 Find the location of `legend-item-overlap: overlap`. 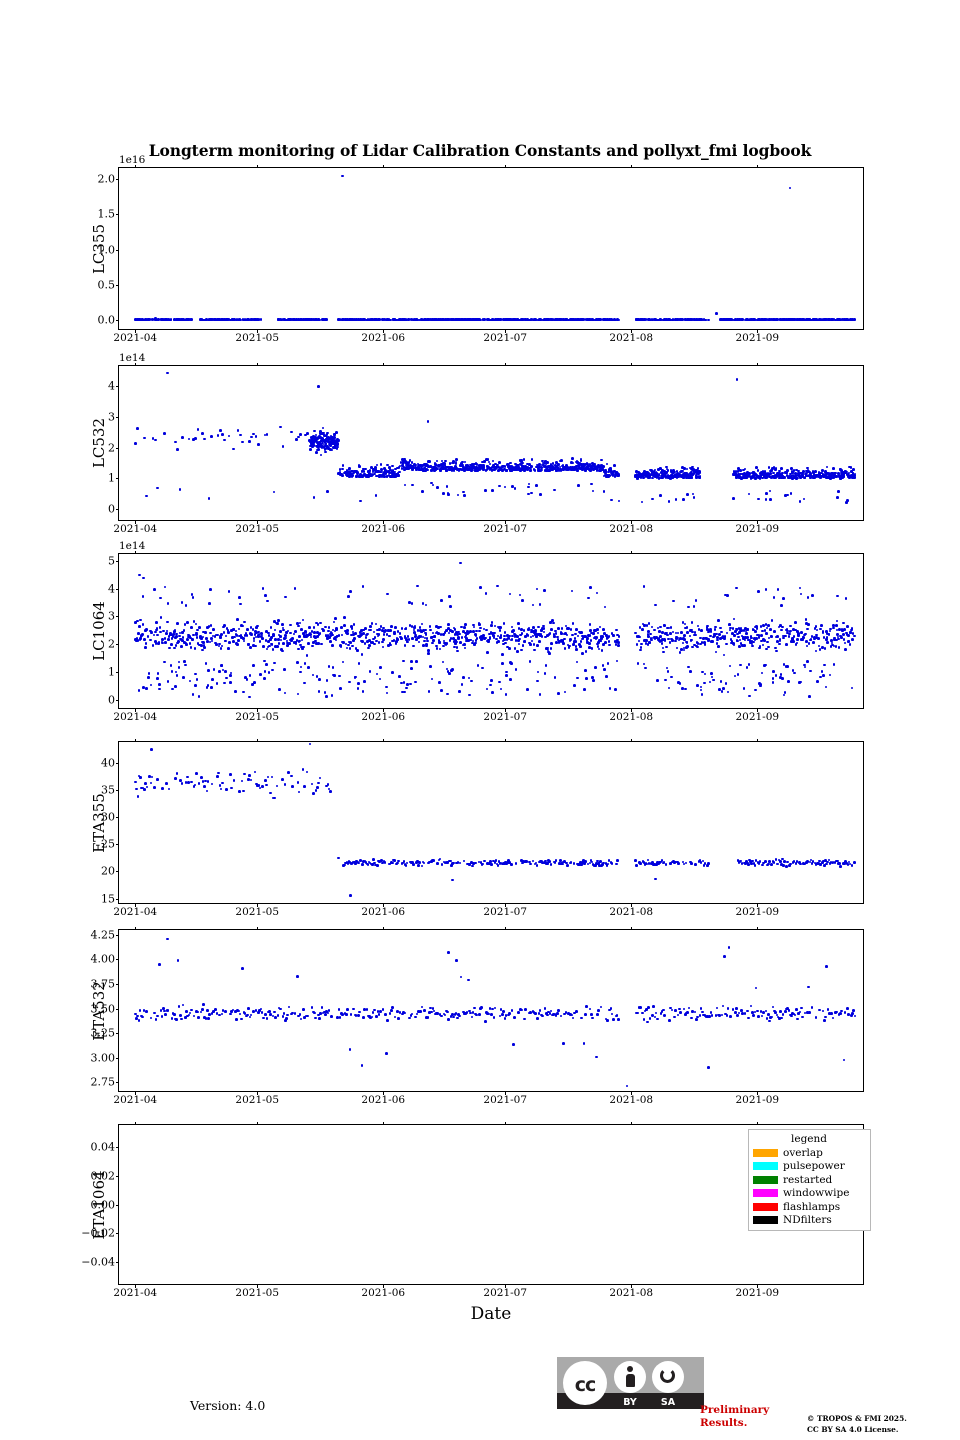

legend-item-overlap: overlap is located at coordinates (809, 1153).